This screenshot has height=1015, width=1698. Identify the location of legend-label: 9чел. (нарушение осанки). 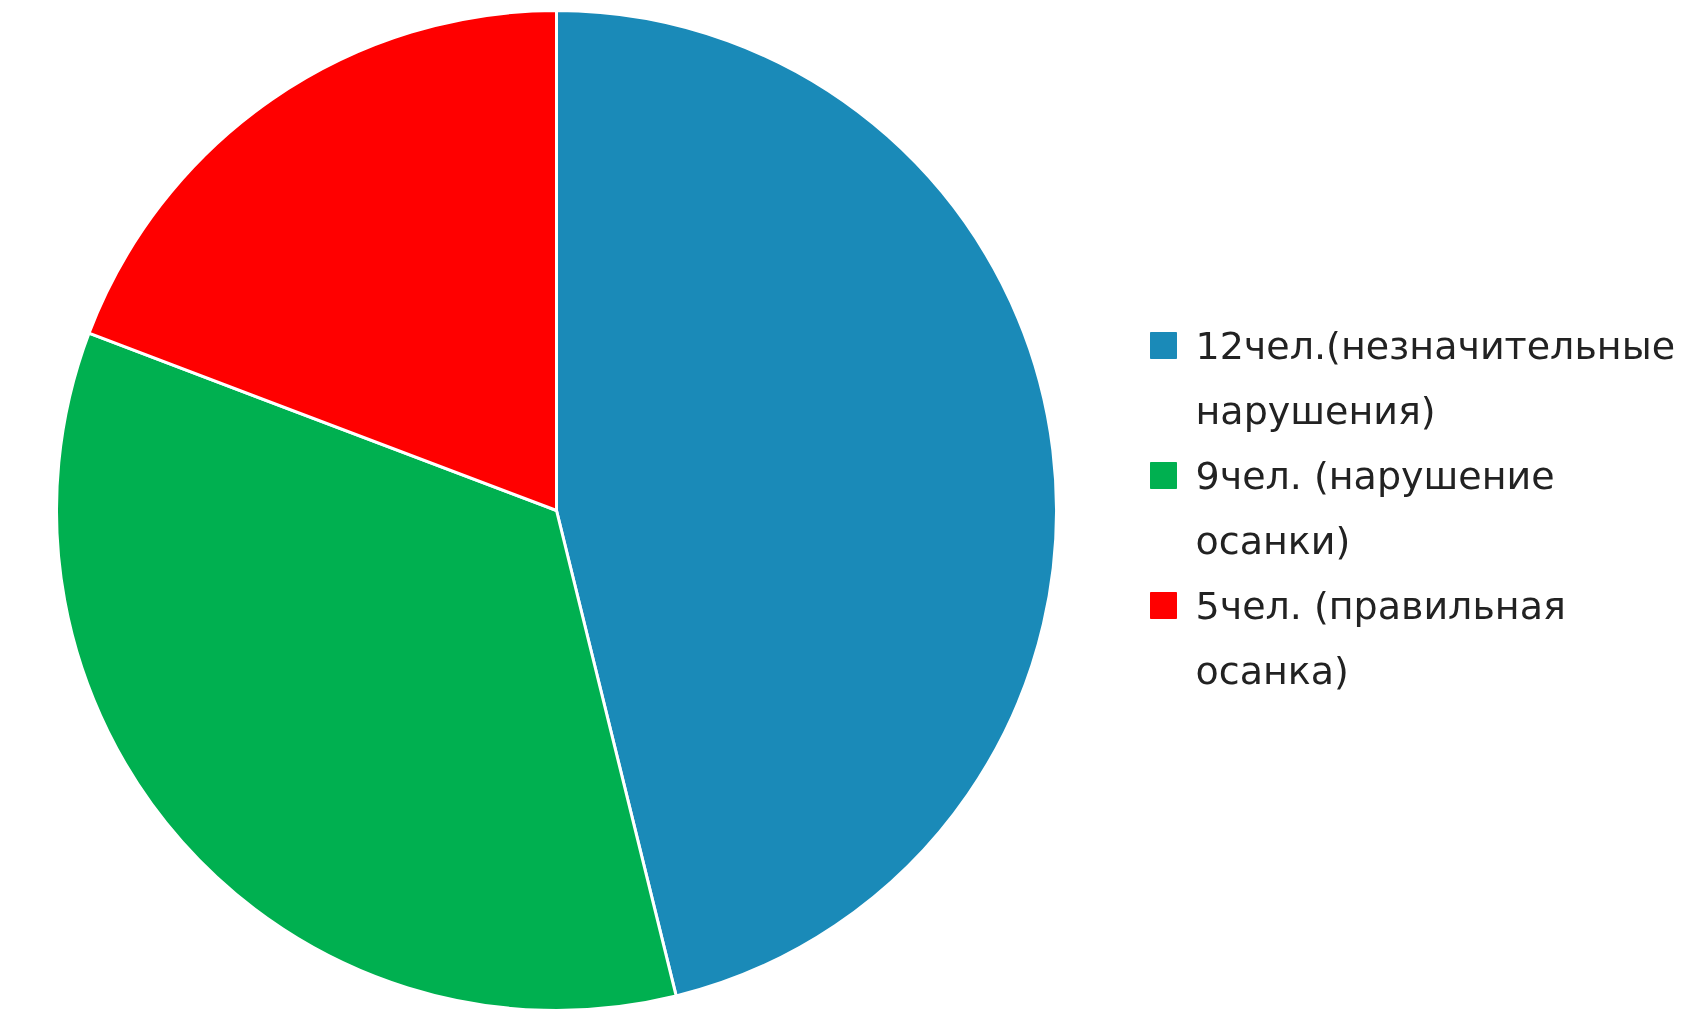
(1375, 508).